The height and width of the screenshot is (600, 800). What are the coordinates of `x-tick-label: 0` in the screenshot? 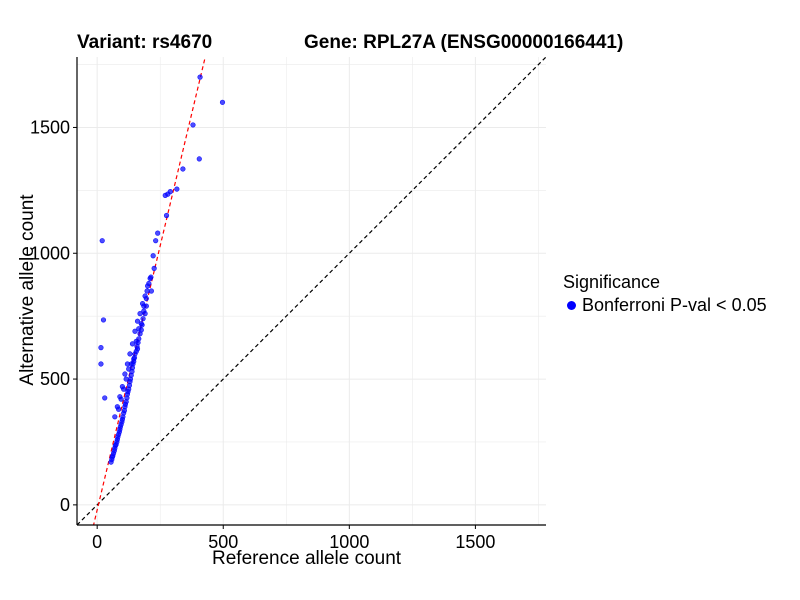 It's located at (97, 542).